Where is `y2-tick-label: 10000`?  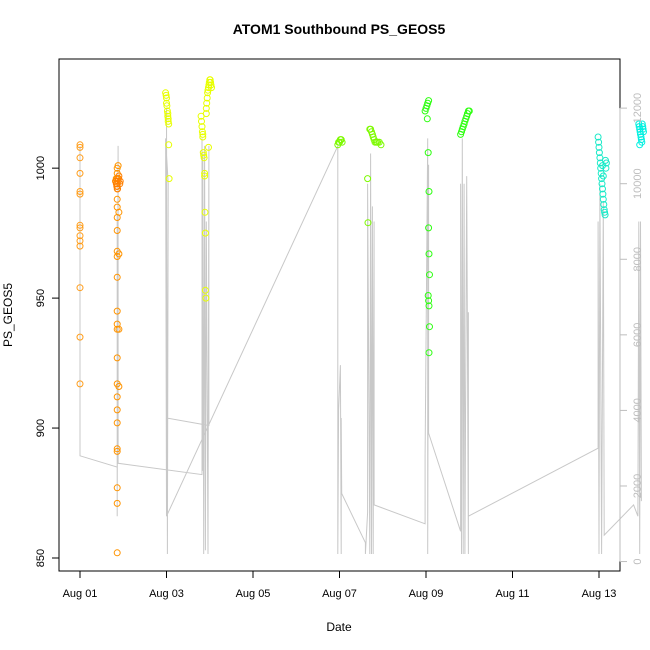
y2-tick-label: 10000 is located at coordinates (638, 183).